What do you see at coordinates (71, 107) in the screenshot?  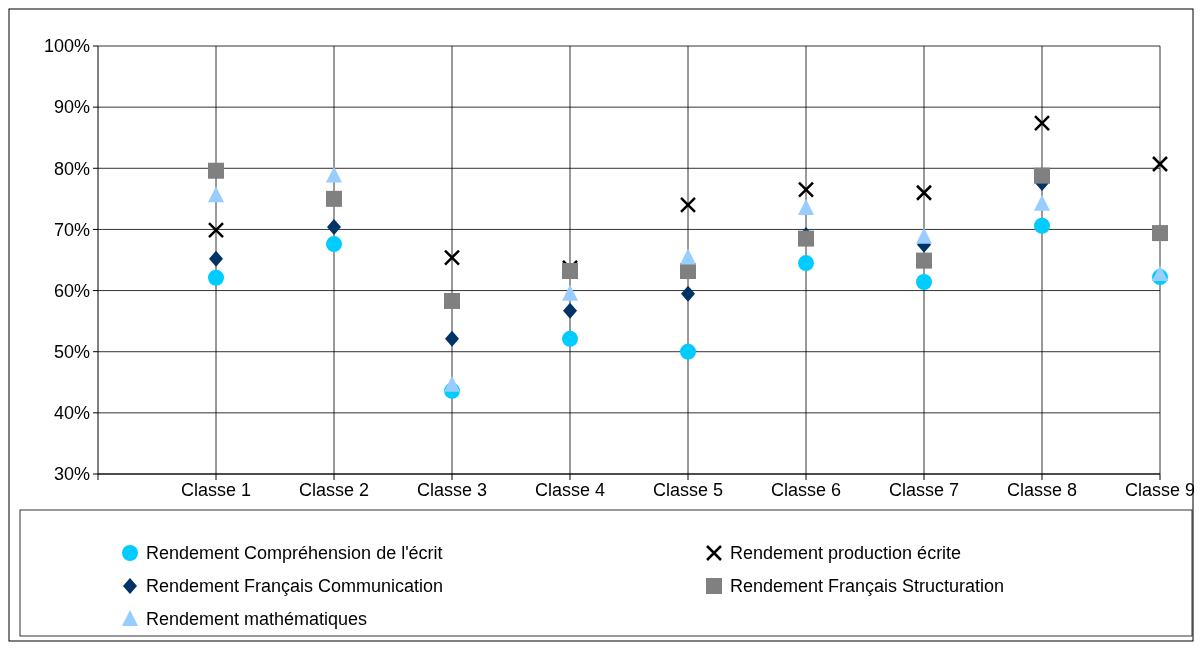 I see `y-tick-label: 90%` at bounding box center [71, 107].